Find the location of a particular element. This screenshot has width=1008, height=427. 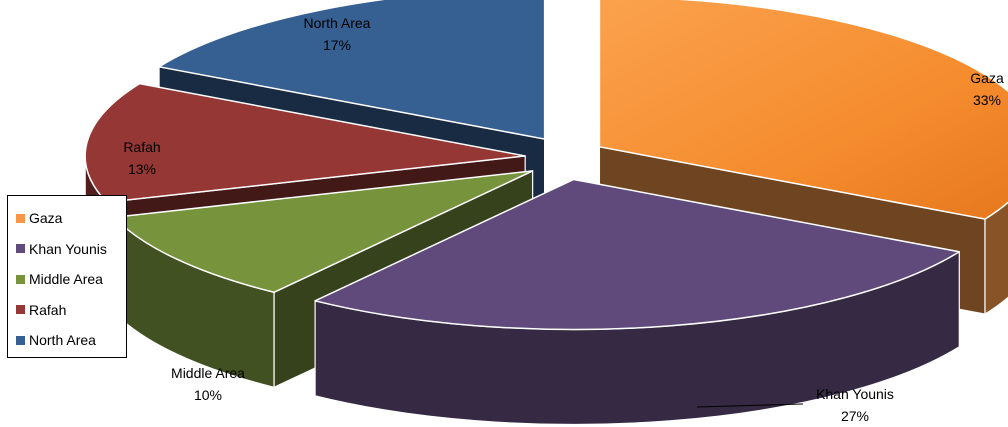

legend-item-north-area: North Area is located at coordinates (67, 340).